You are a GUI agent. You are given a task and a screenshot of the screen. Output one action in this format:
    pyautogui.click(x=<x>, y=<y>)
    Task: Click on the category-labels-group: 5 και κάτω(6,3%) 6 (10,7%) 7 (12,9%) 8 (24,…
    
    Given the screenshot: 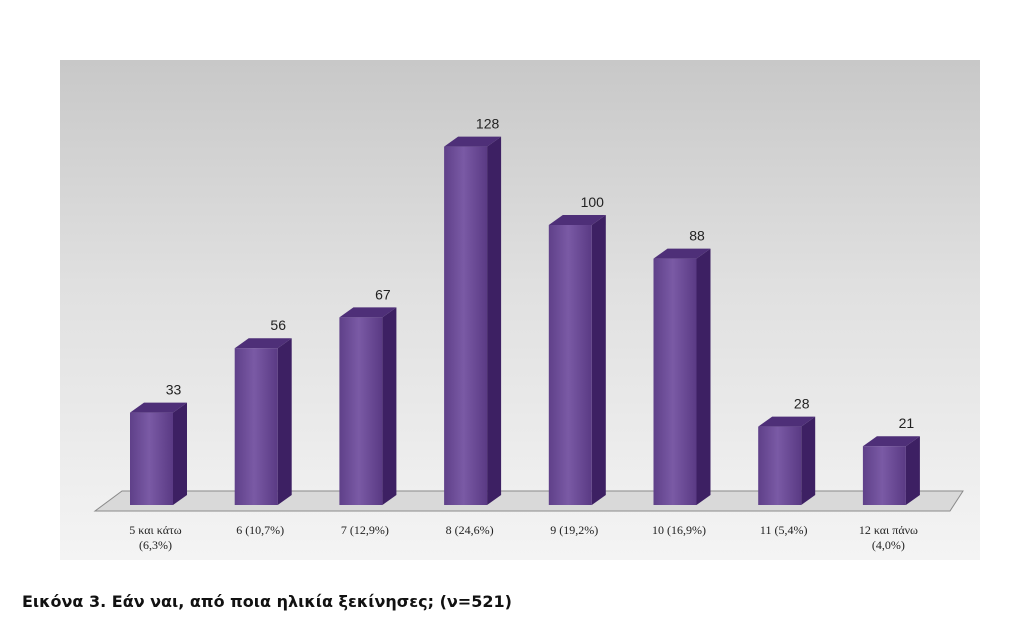 What is the action you would take?
    pyautogui.click(x=523, y=537)
    